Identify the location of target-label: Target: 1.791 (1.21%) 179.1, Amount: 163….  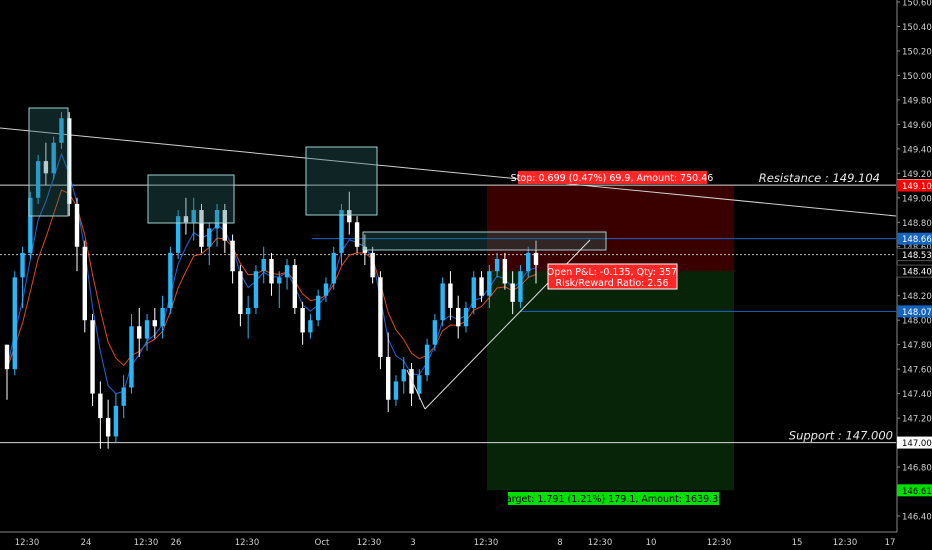
(613, 499).